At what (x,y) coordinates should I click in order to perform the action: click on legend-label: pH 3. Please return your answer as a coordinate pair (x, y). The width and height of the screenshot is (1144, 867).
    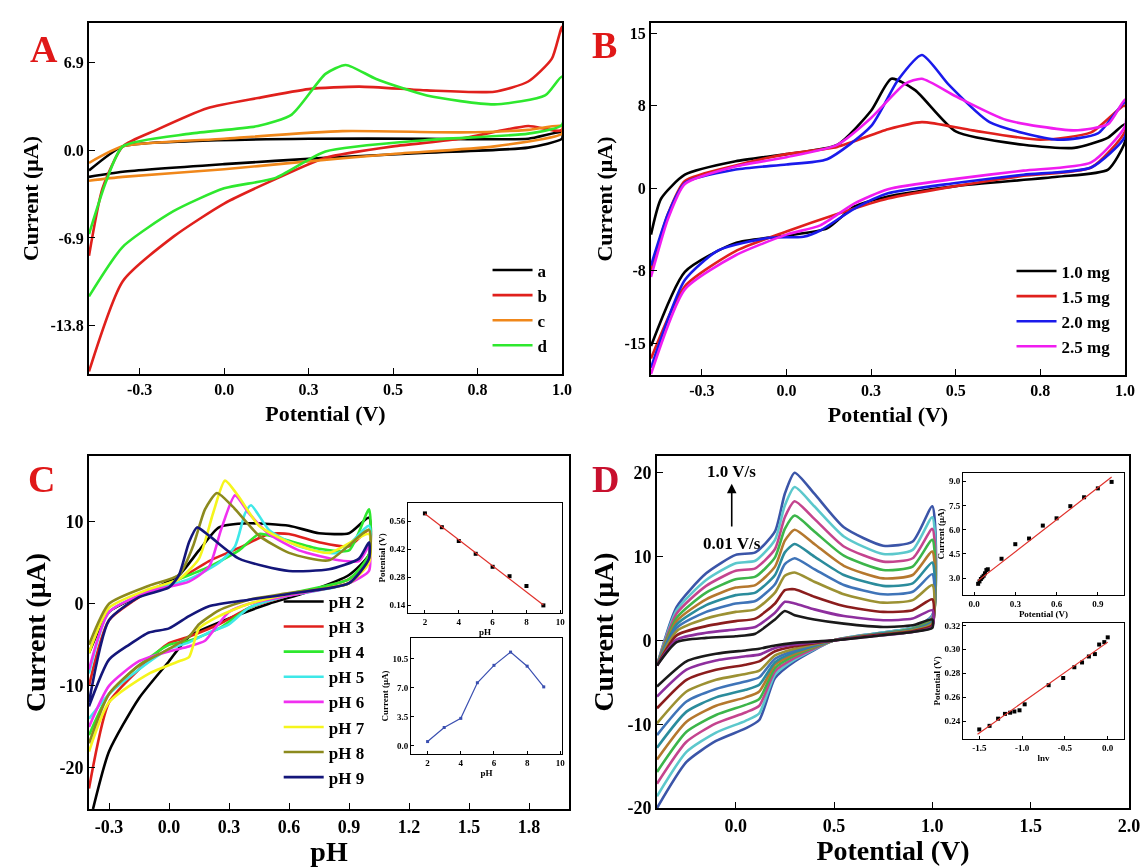
    Looking at the image, I should click on (346, 628).